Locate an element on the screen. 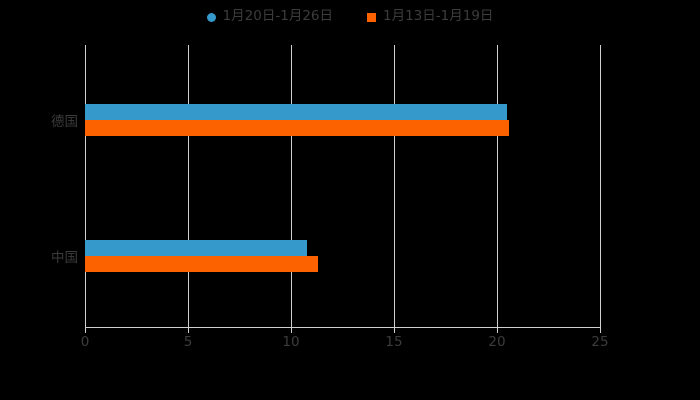 The image size is (700, 400). chart-legend: 1月20日-1月26日 1月13日-1月19日 is located at coordinates (350, 17).